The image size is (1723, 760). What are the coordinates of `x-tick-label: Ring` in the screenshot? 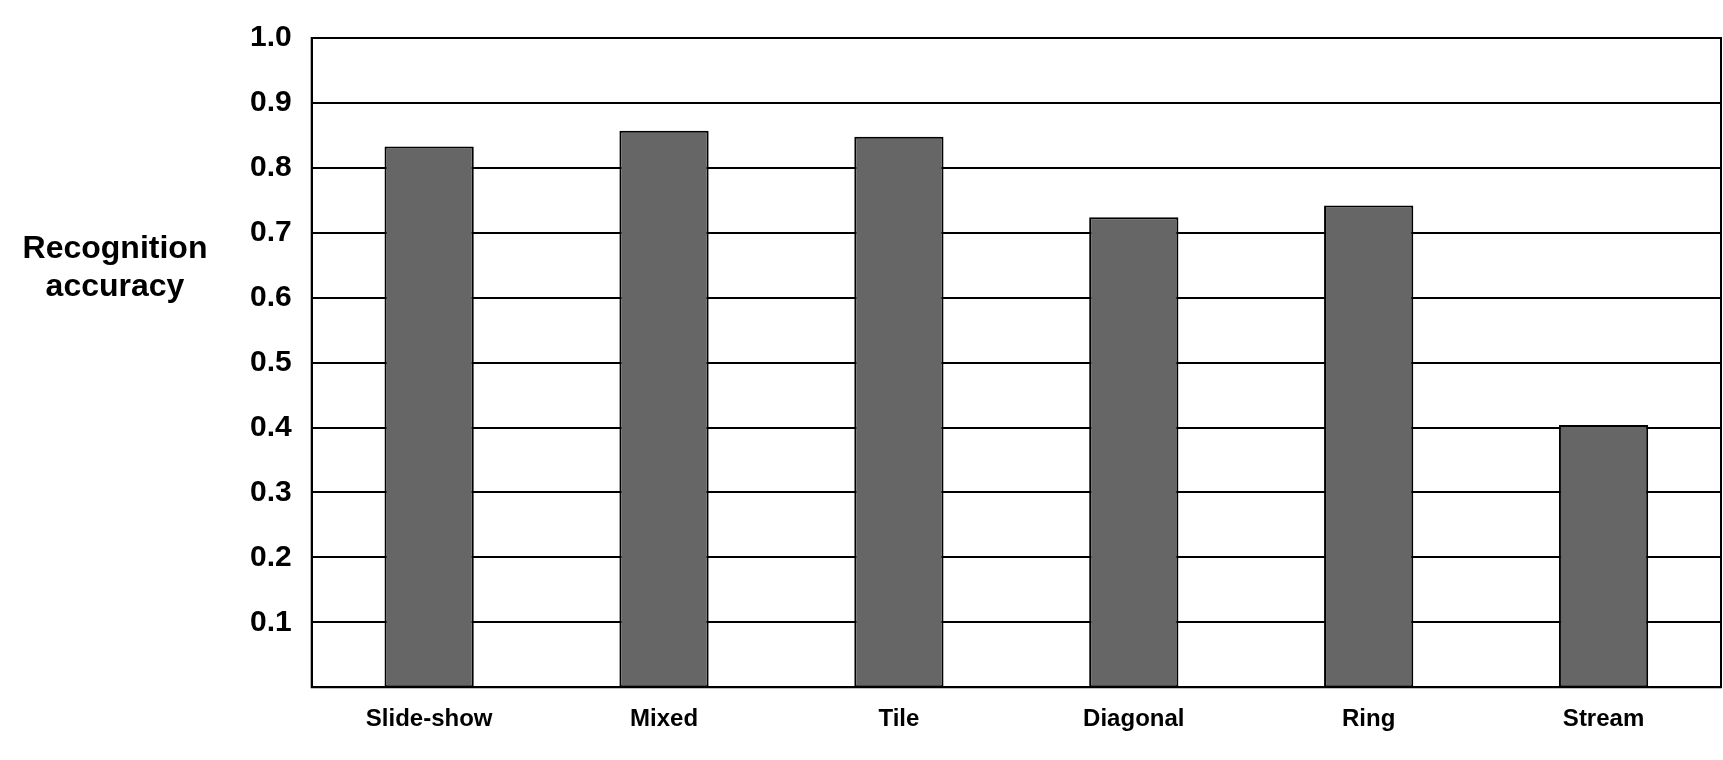 It's located at (1369, 718).